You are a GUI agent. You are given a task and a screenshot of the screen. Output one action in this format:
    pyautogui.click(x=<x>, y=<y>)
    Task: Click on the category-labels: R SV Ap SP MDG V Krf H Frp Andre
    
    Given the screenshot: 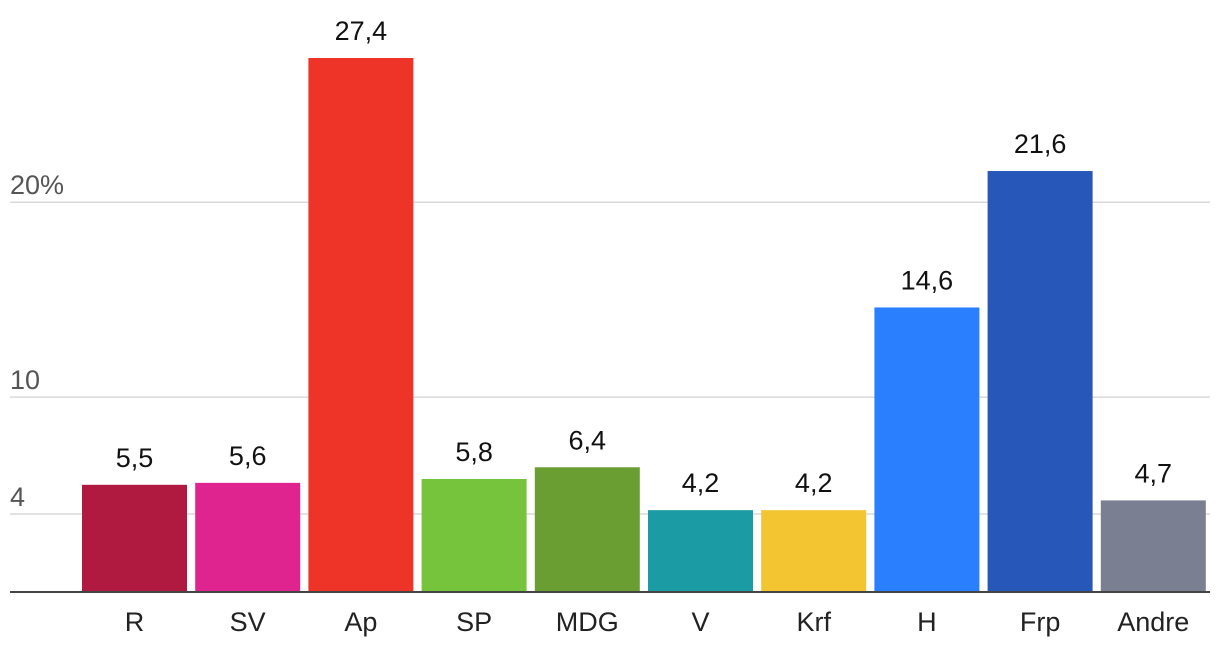 What is the action you would take?
    pyautogui.click(x=657, y=622)
    